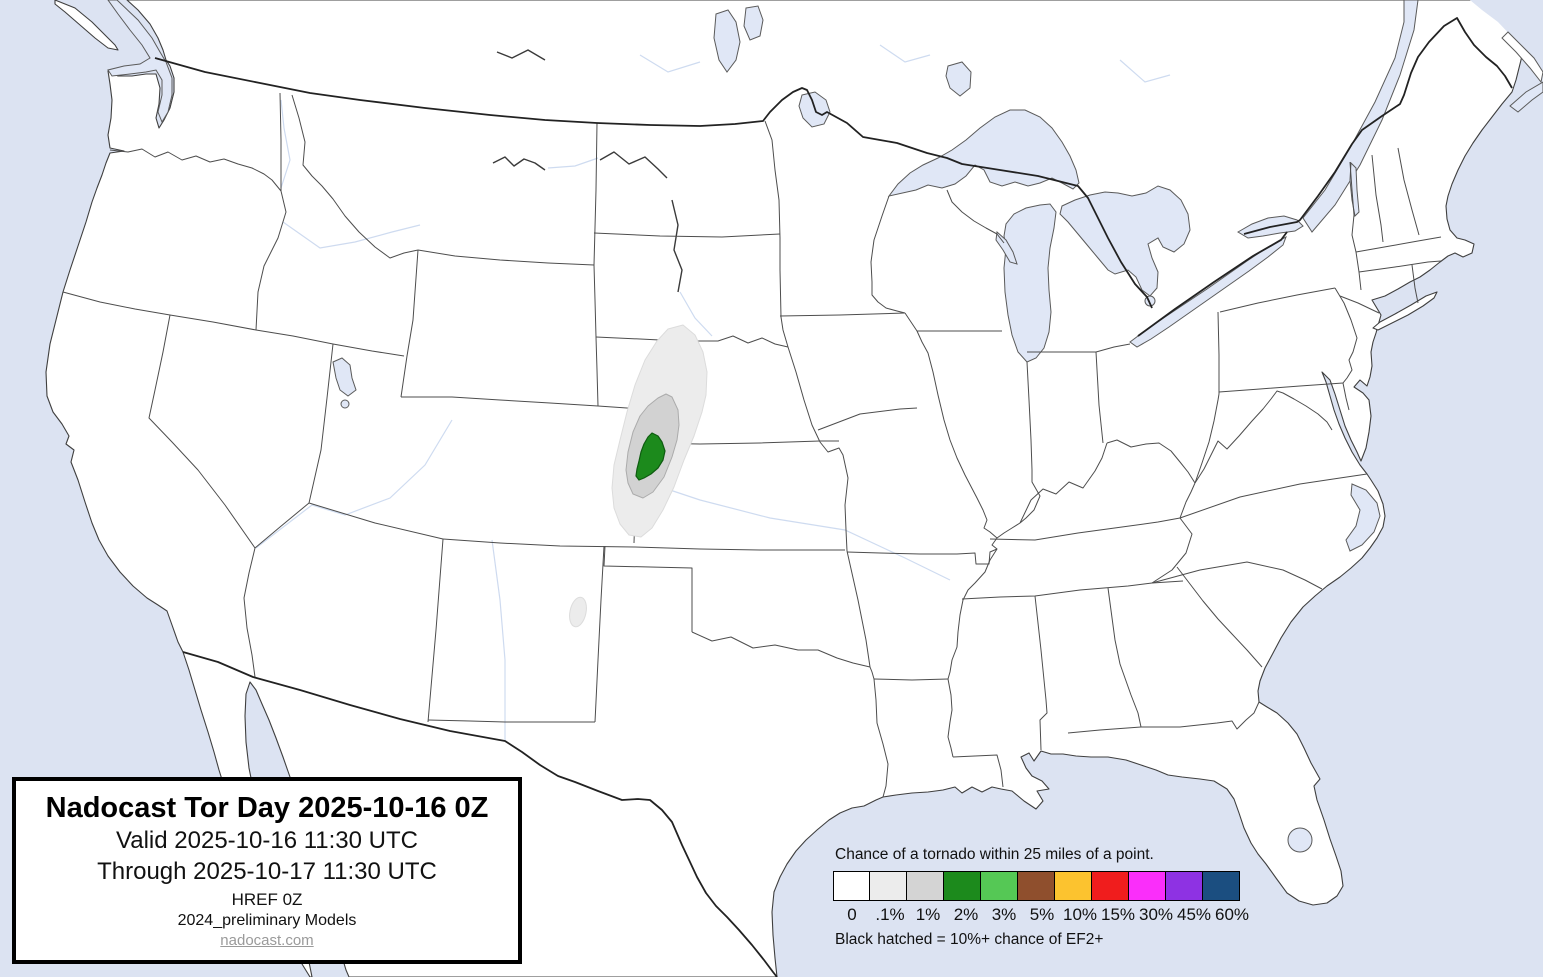 This screenshot has height=977, width=1543. What do you see at coordinates (969, 939) in the screenshot?
I see `legend-note: Black hatched = 10%+ chance of EF2+` at bounding box center [969, 939].